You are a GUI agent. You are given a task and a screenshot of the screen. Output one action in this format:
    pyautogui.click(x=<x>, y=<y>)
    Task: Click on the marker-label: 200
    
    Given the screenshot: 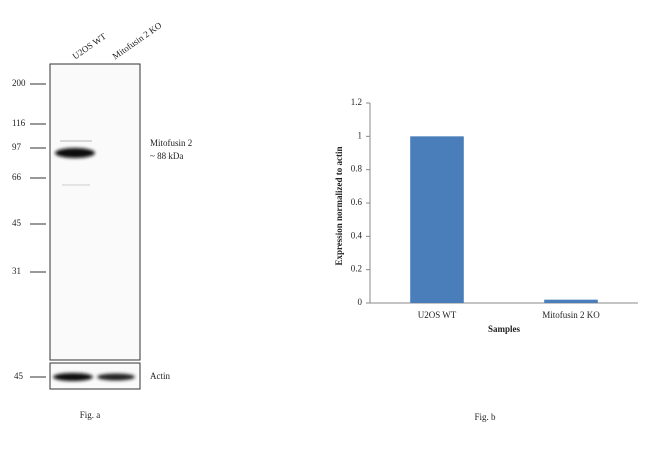 What is the action you would take?
    pyautogui.click(x=19, y=83)
    